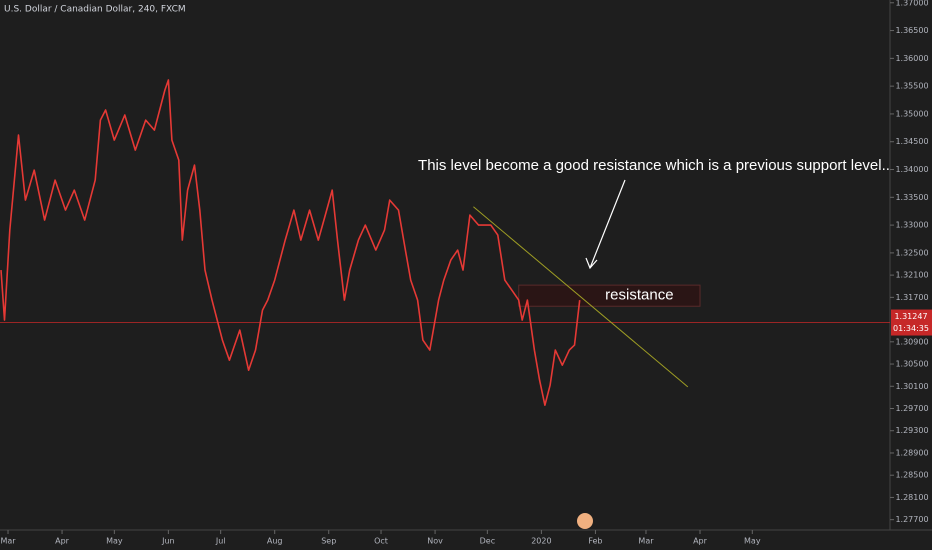 Image resolution: width=932 pixels, height=550 pixels. What do you see at coordinates (95, 10) in the screenshot?
I see `chart-title: U.S. Dollar / Canadian Dollar, 240, FXCM` at bounding box center [95, 10].